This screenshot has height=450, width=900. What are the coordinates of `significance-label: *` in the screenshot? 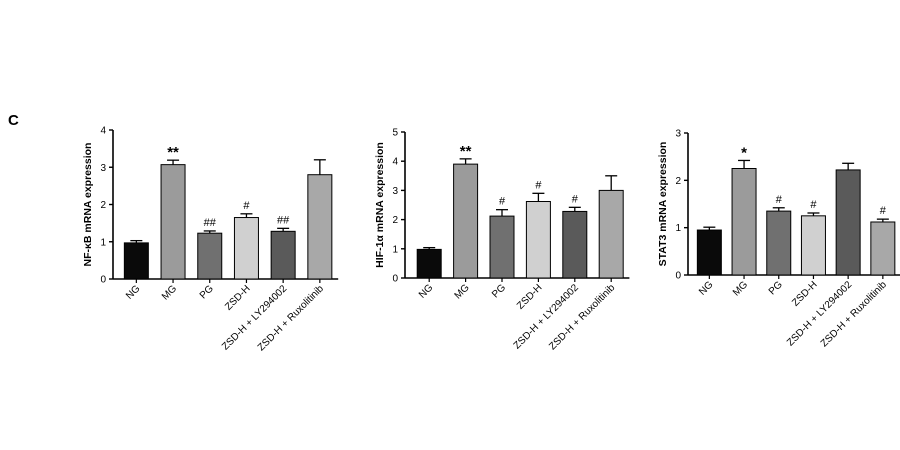 It's located at (744, 152).